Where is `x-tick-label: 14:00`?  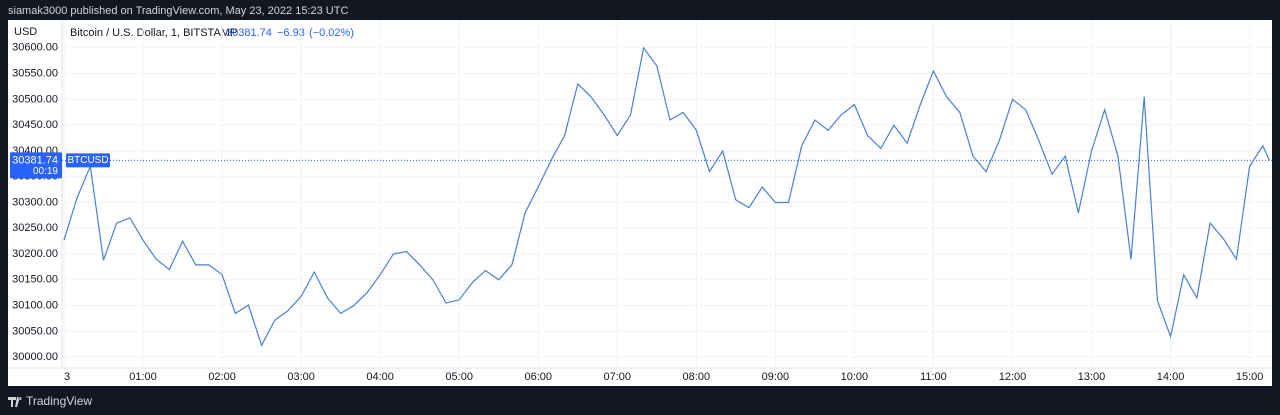
x-tick-label: 14:00 is located at coordinates (1171, 377).